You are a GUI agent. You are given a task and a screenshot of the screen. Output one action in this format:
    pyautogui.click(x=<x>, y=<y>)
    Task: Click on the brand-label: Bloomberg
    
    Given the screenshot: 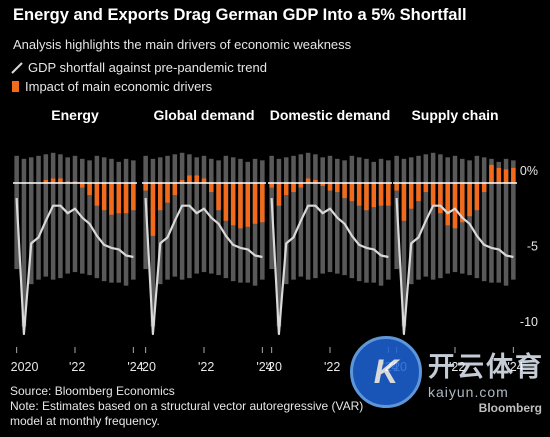 What is the action you would take?
    pyautogui.click(x=510, y=408)
    